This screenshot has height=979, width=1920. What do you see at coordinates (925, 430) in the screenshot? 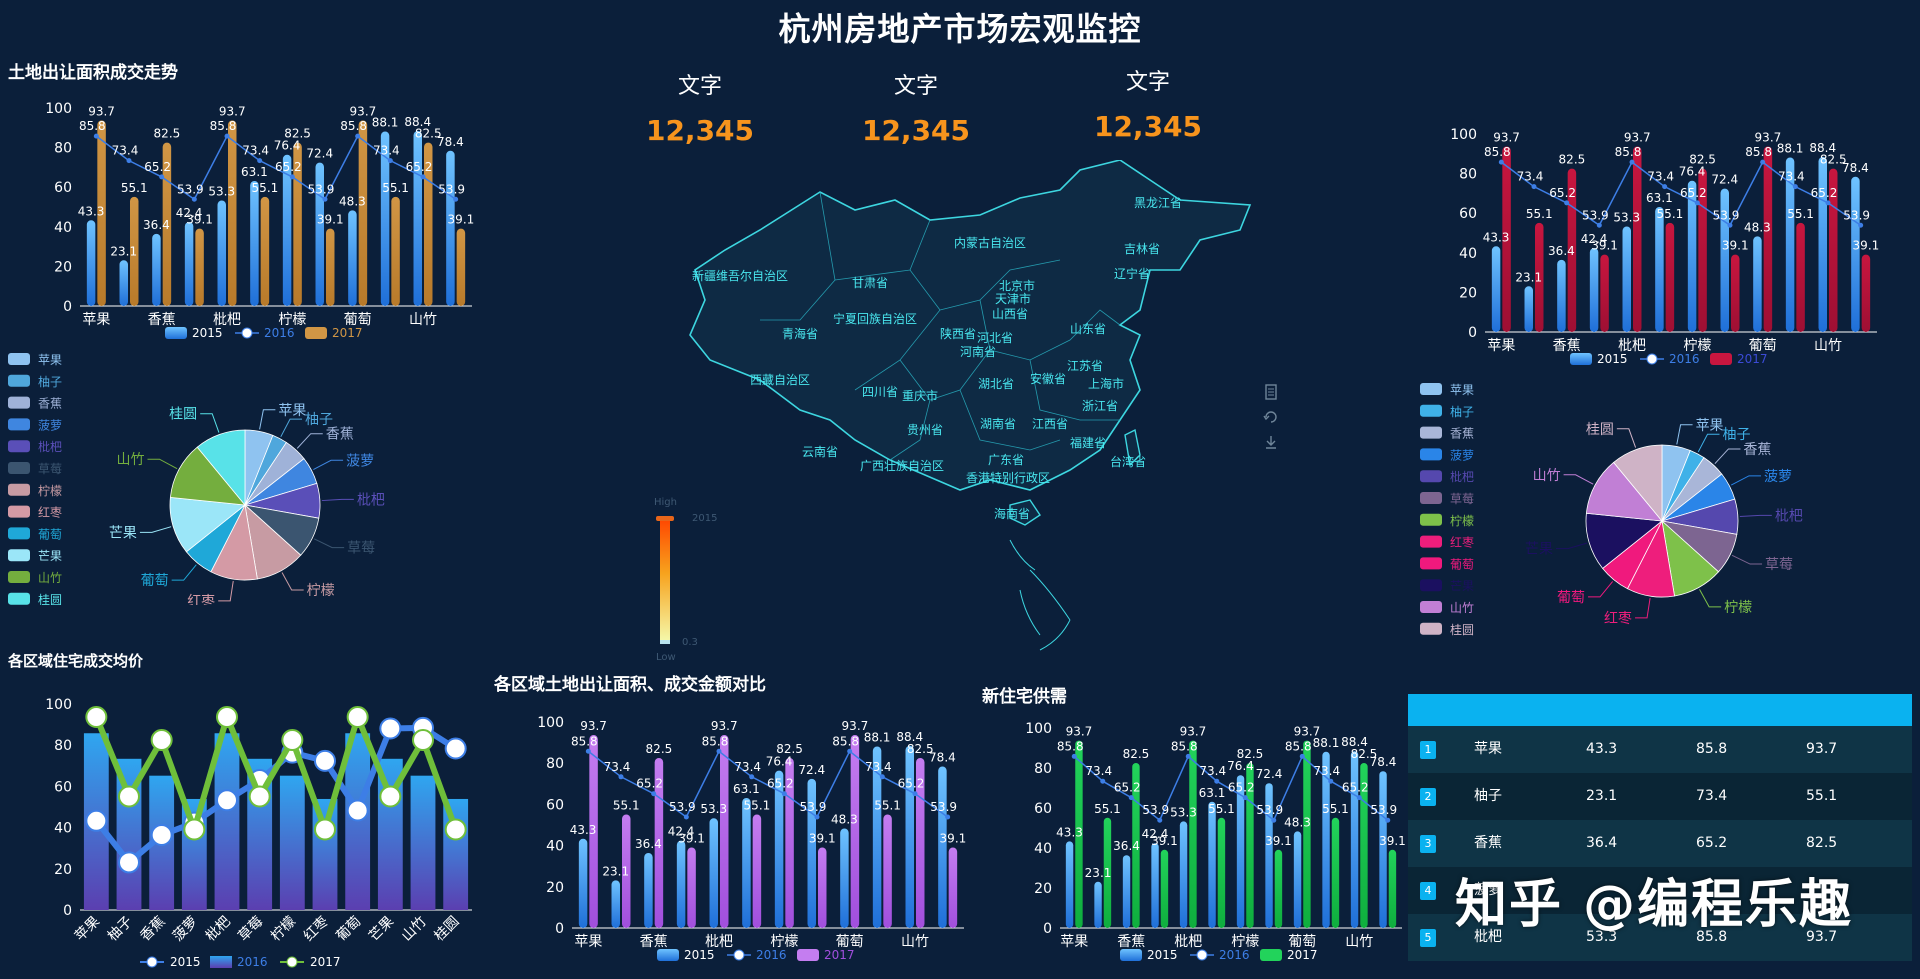
I see `province-label: 贵州省` at bounding box center [925, 430].